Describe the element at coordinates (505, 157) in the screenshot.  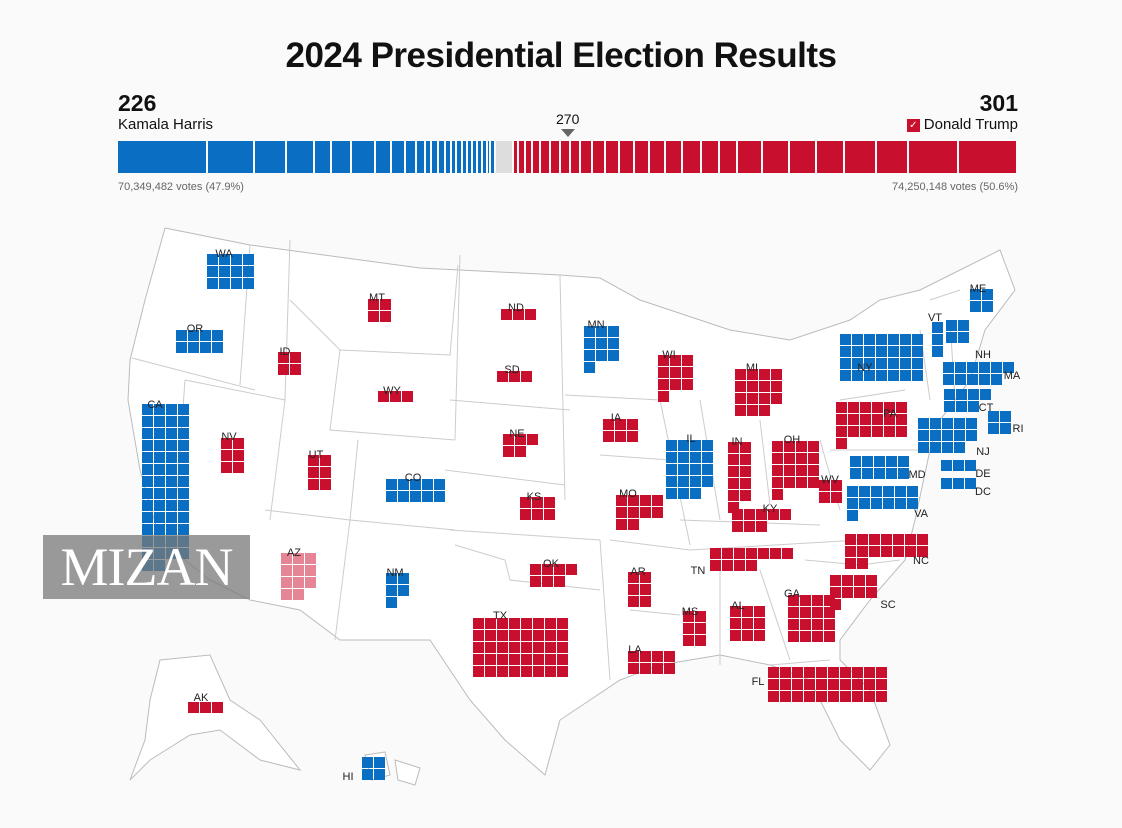
I see `undecided-segment` at that location.